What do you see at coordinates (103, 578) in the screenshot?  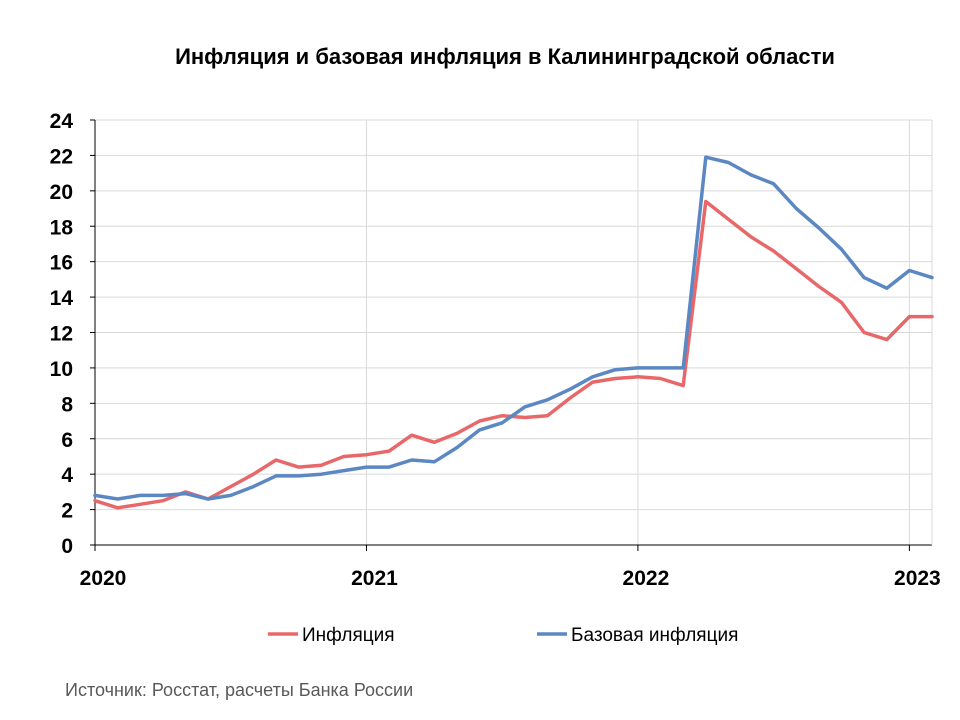 I see `x-tick-label: 2020` at bounding box center [103, 578].